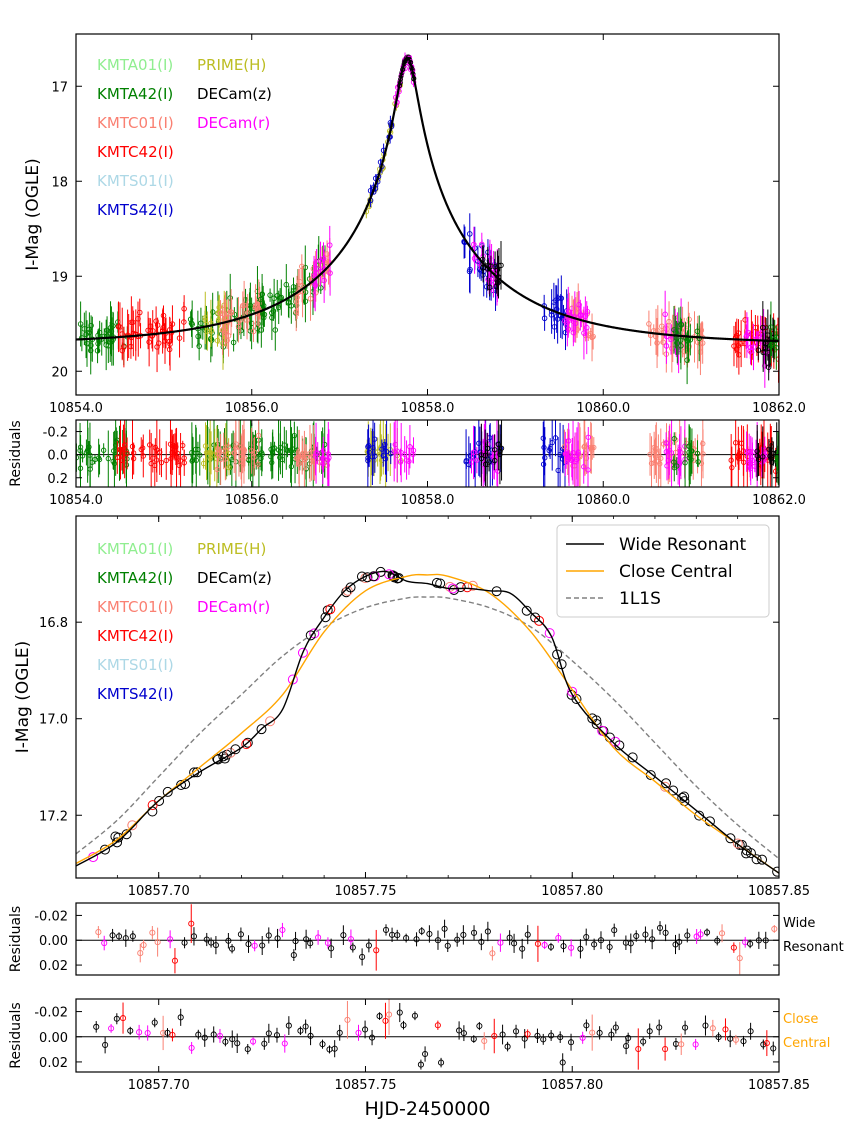  I want to click on r3-frame, so click(427, 1035).